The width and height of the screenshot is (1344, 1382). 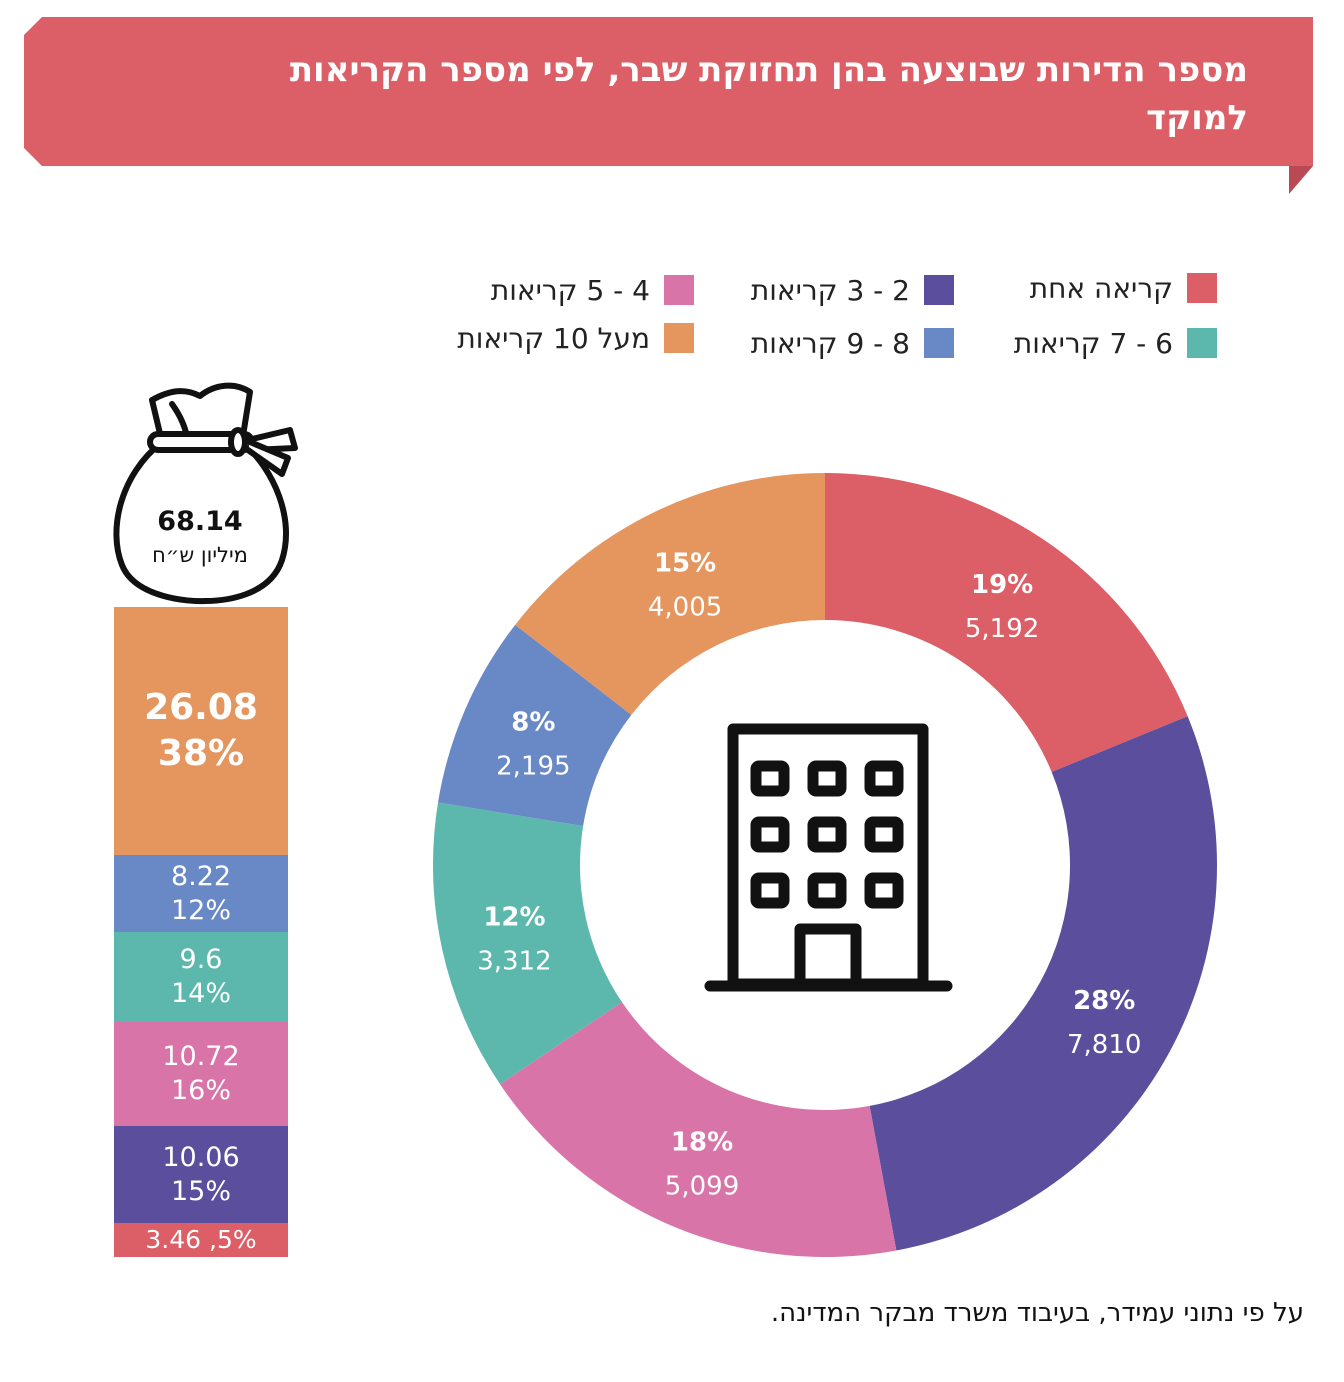 I want to click on slice-percent-label: 15%, so click(x=685, y=563).